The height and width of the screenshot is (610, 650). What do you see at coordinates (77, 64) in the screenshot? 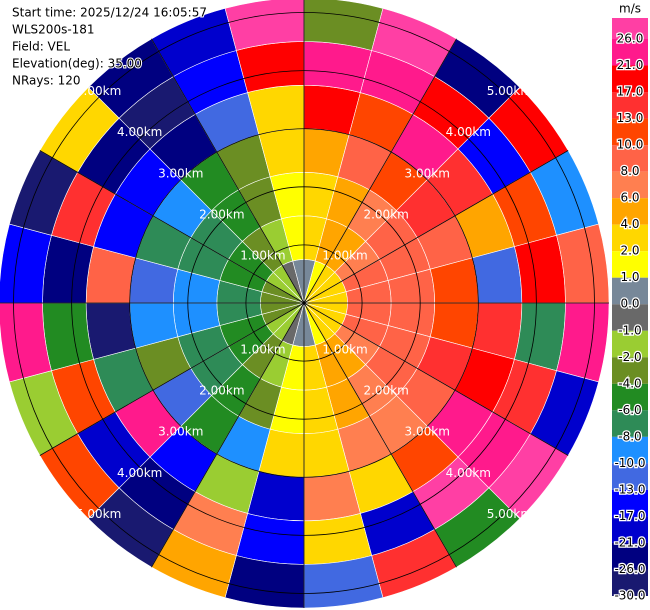
I see `header-line: Elevation(deg): 35.00` at bounding box center [77, 64].